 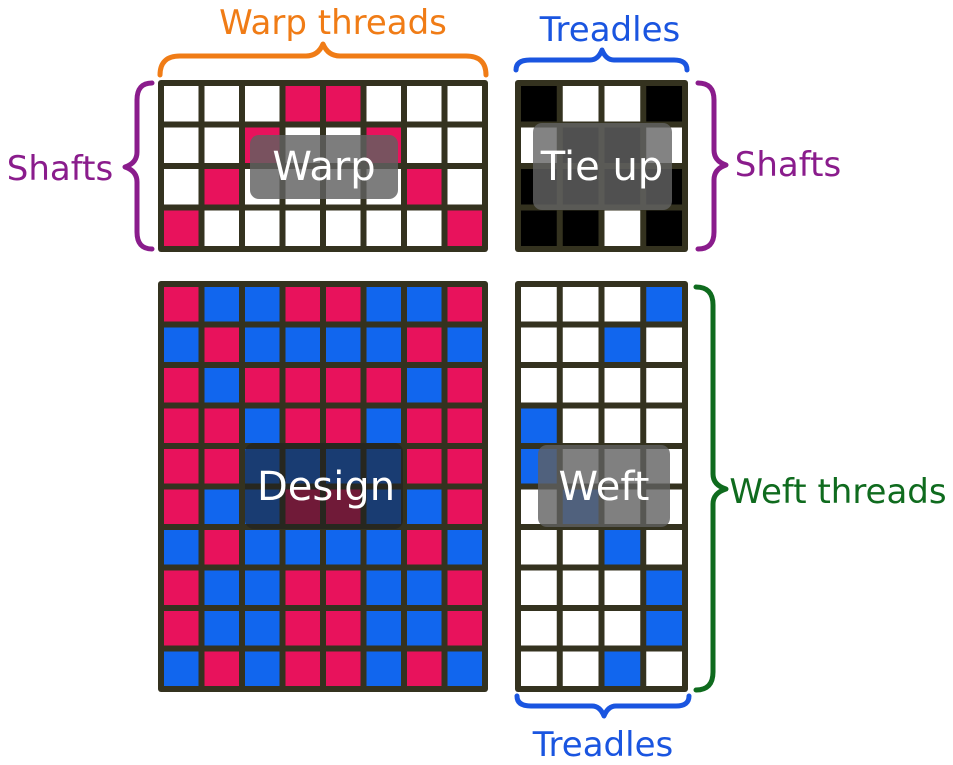 I want to click on weft-overlay-label: Weft, so click(x=604, y=487).